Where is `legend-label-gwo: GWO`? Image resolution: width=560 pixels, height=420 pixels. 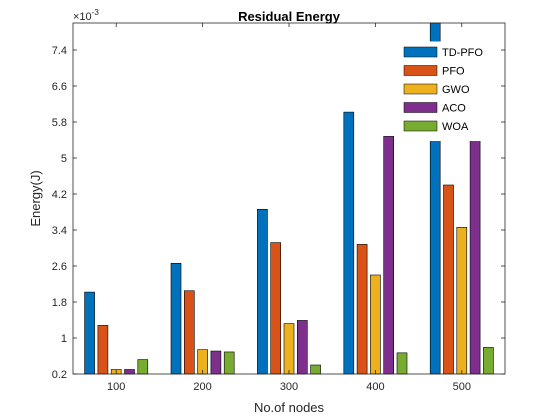
legend-label-gwo: GWO is located at coordinates (456, 90).